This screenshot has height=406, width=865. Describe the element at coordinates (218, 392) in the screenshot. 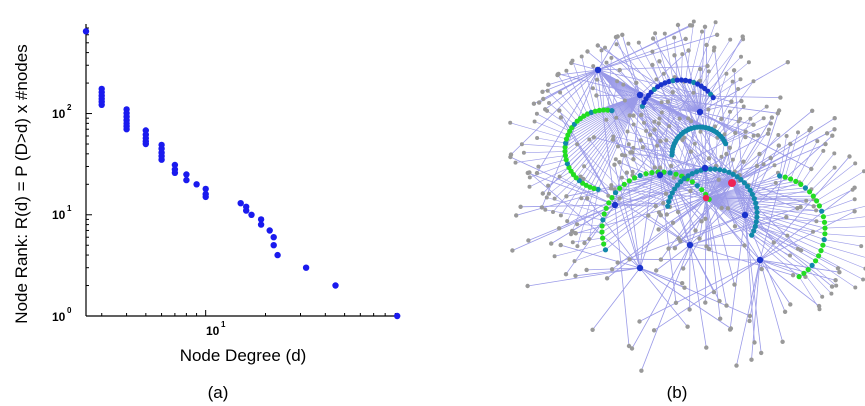

I see `panel-a-caption: (a)` at that location.